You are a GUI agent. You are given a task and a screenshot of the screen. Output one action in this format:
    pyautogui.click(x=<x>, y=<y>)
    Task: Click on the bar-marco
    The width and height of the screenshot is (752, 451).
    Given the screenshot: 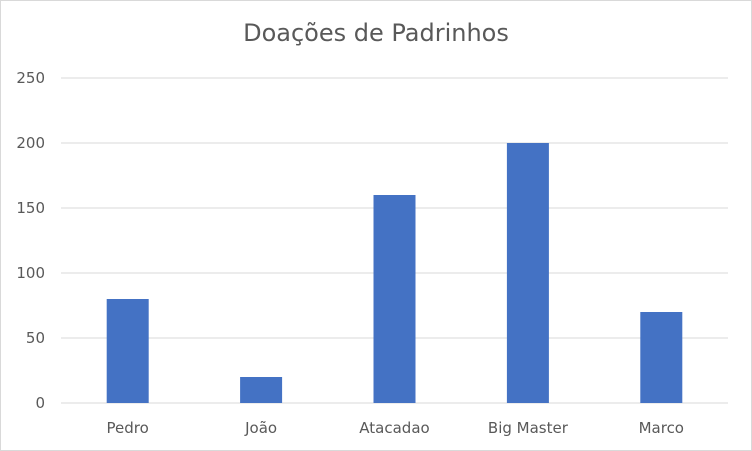 What is the action you would take?
    pyautogui.click(x=661, y=357)
    